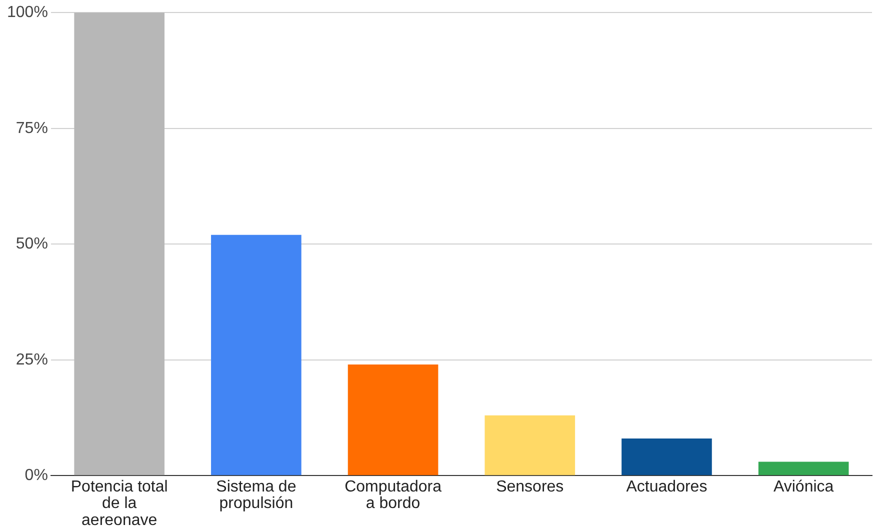  What do you see at coordinates (27, 13) in the screenshot?
I see `y-tick-label: 100%` at bounding box center [27, 13].